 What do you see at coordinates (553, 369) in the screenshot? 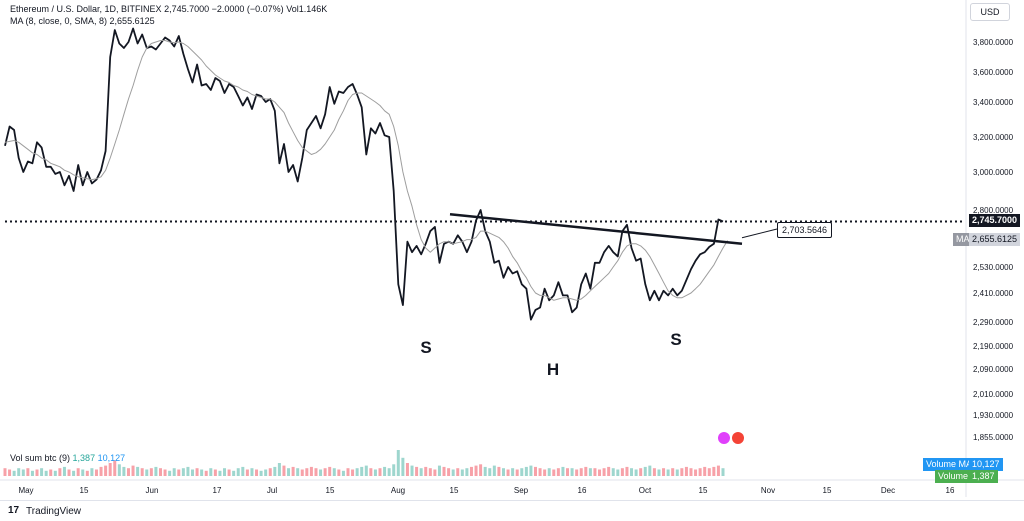
I see `head-label: H` at bounding box center [553, 369].